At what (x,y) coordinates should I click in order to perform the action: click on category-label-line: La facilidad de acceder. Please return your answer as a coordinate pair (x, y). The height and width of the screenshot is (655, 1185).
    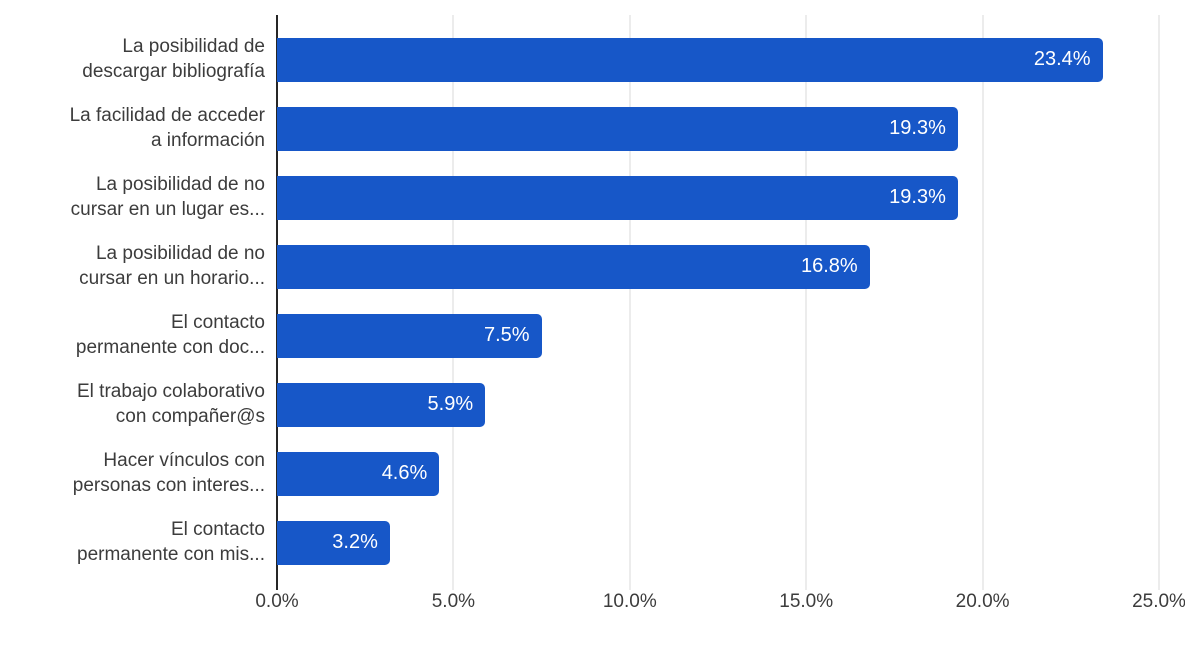
    Looking at the image, I should click on (167, 116).